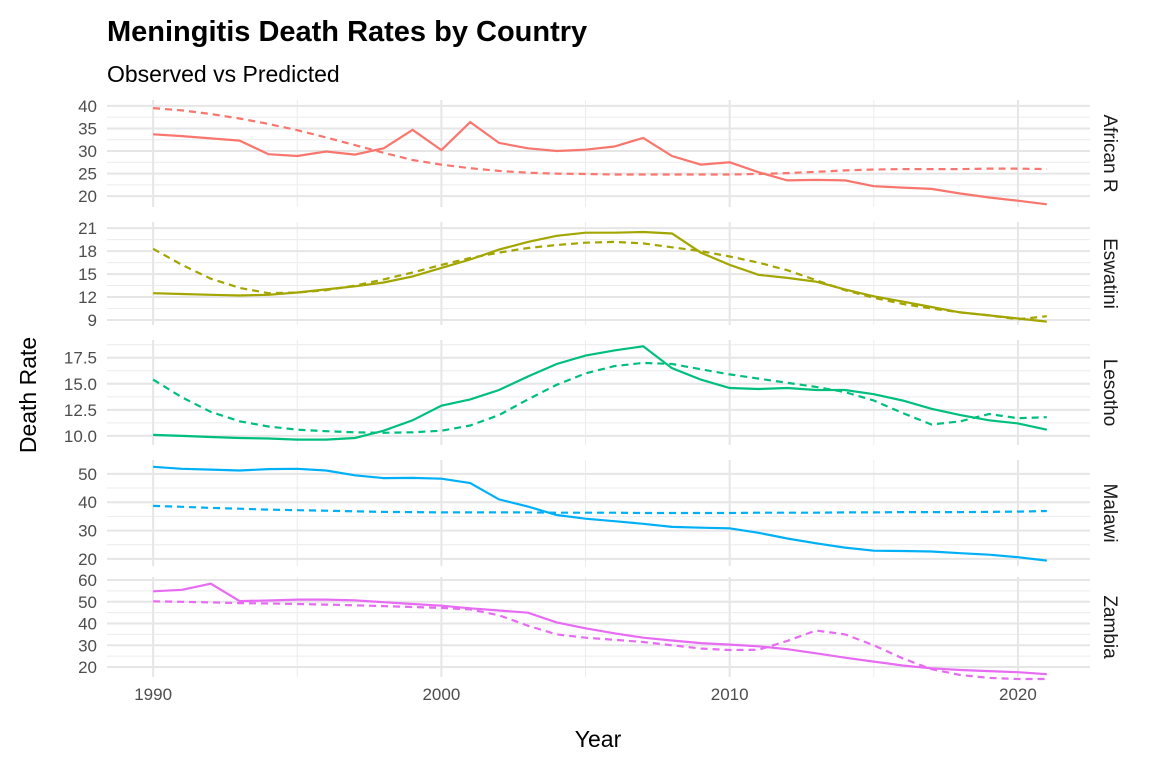  What do you see at coordinates (1109, 627) in the screenshot?
I see `facet-strip-label: Zambia` at bounding box center [1109, 627].